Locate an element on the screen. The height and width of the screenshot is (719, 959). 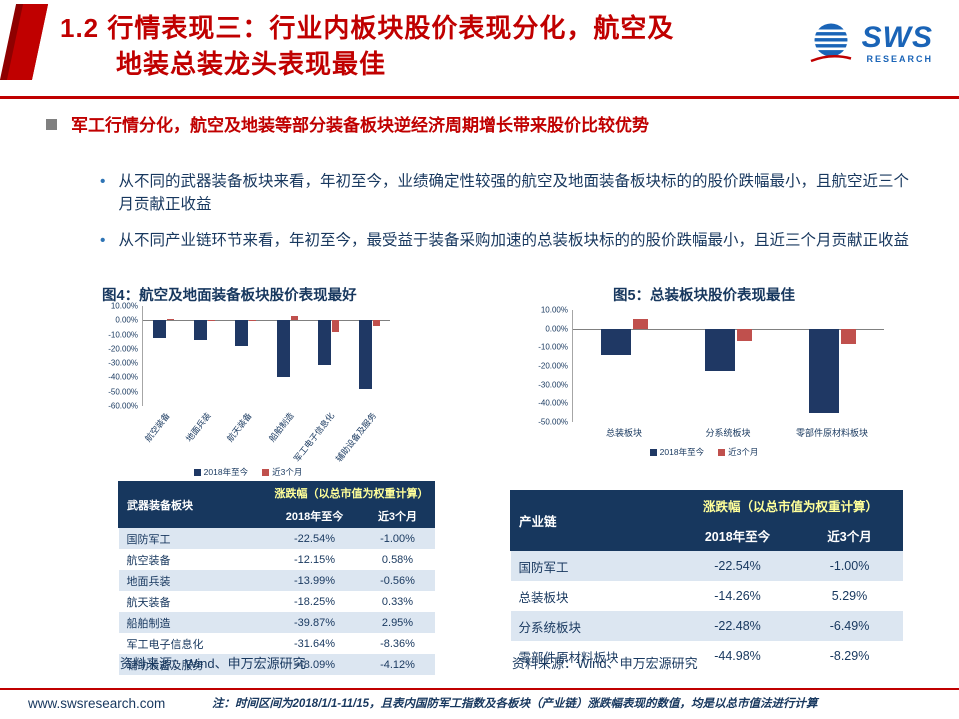
row-value: -12.15% is located at coordinates (314, 559).